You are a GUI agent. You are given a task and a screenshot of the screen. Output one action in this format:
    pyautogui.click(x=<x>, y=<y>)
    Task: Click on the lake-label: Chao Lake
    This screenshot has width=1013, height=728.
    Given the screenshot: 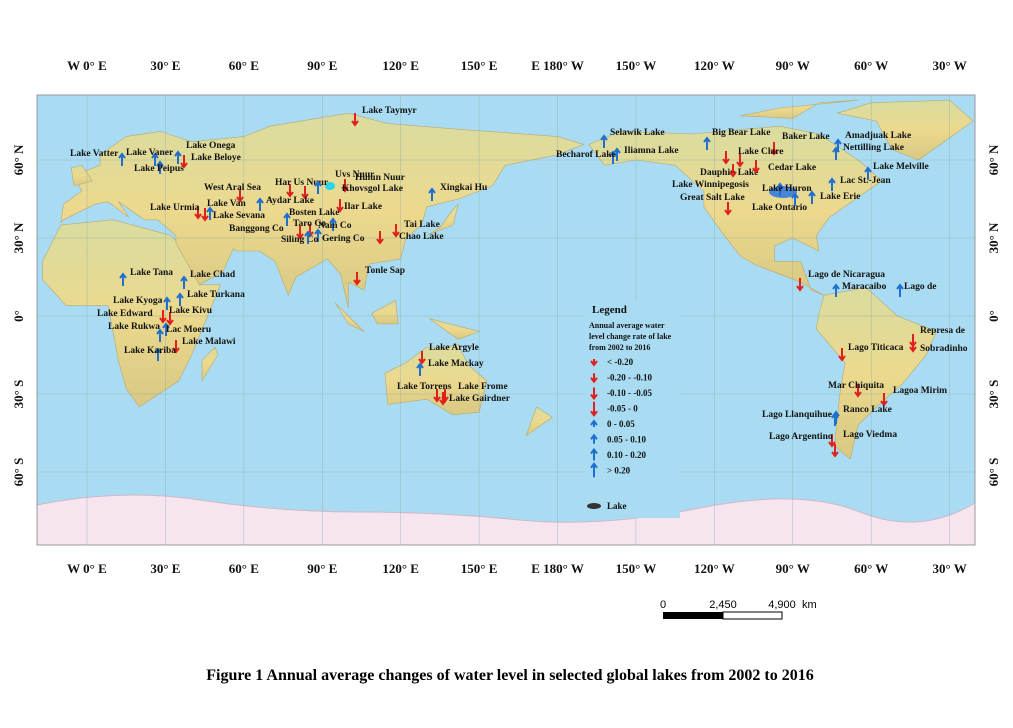 What is the action you would take?
    pyautogui.click(x=421, y=237)
    